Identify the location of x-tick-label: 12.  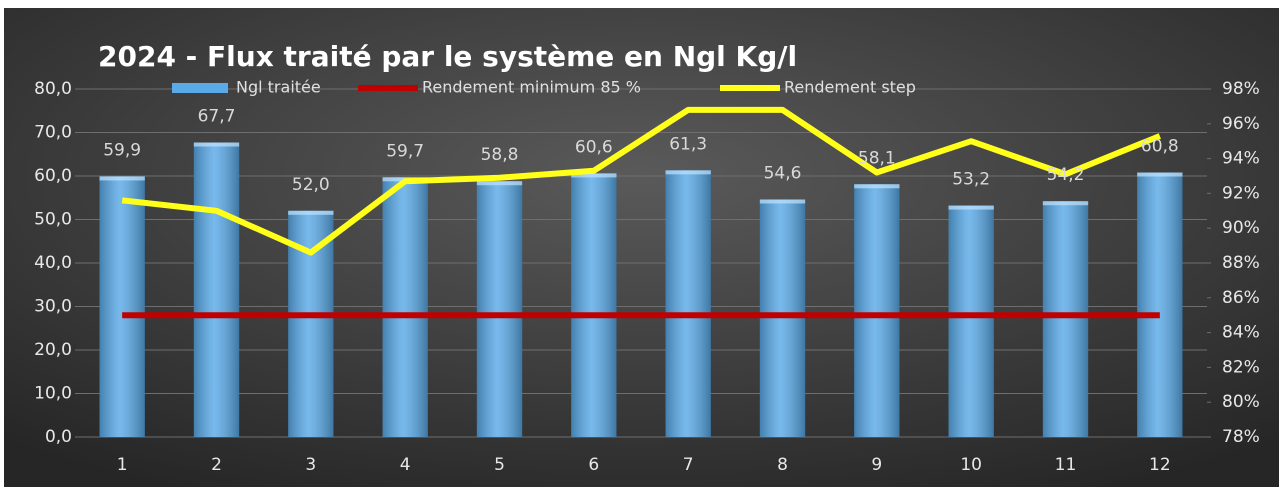
(1160, 465).